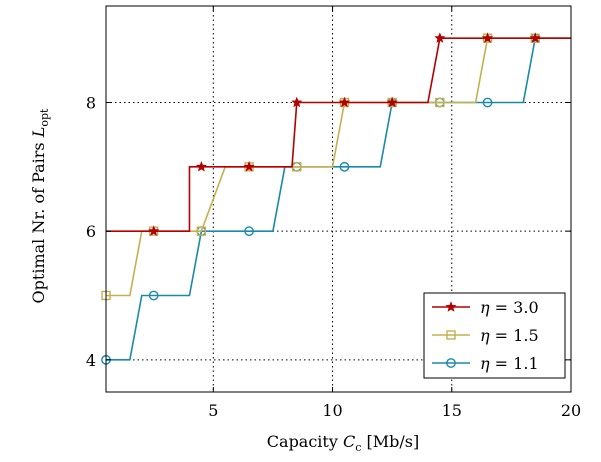 The width and height of the screenshot is (601, 462). What do you see at coordinates (509, 363) in the screenshot?
I see `legend-label: η = 1.1` at bounding box center [509, 363].